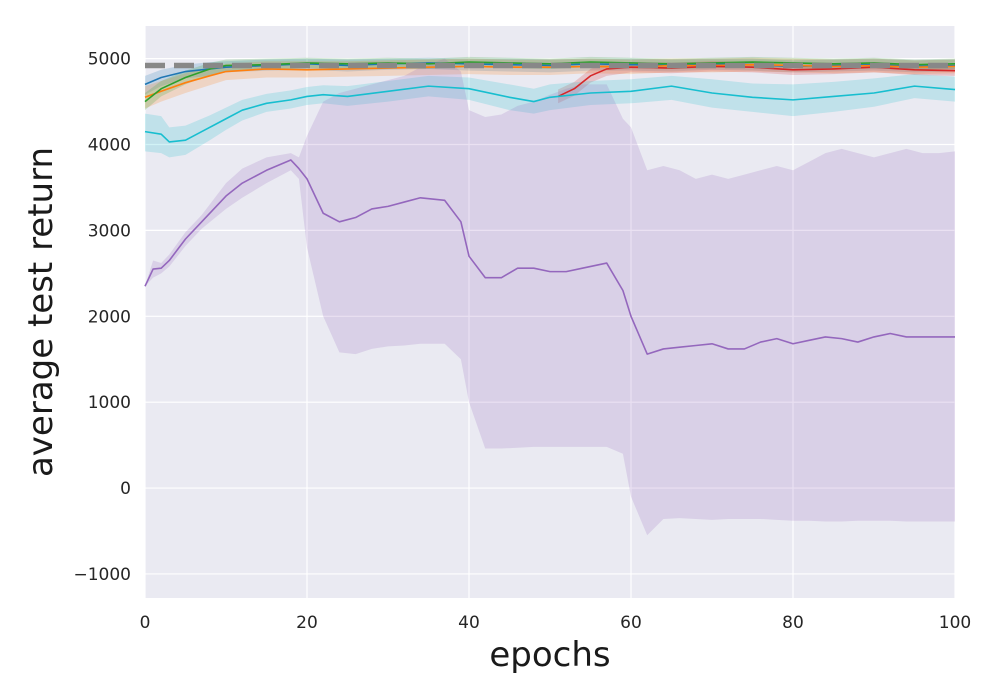 Image resolution: width=1000 pixels, height=700 pixels. Describe the element at coordinates (109, 146) in the screenshot. I see `y-tick-label: 4000` at that location.